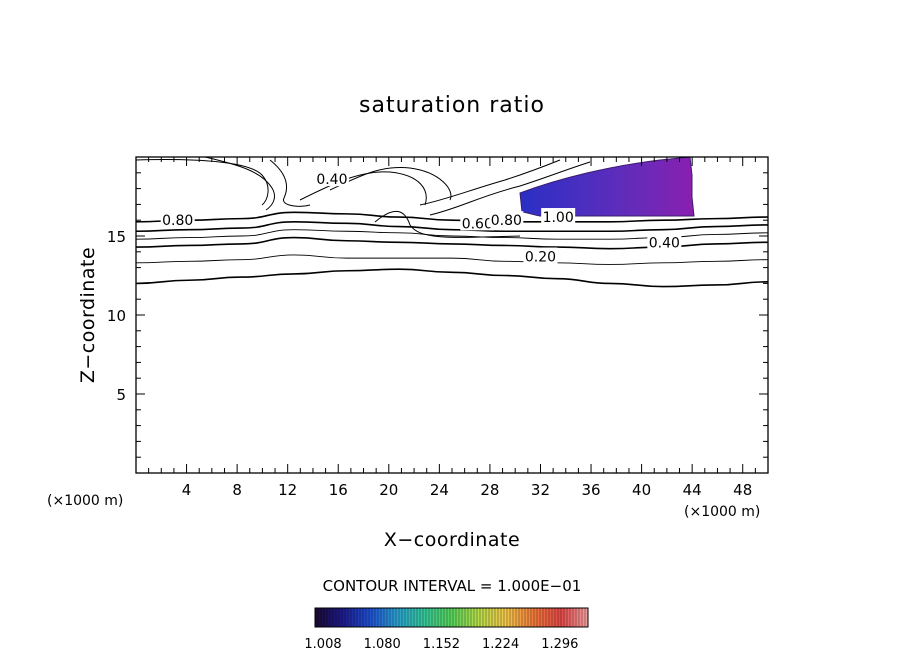 Image resolution: width=904 pixels, height=654 pixels. Describe the element at coordinates (641, 490) in the screenshot. I see `x-tick-label: 40` at that location.